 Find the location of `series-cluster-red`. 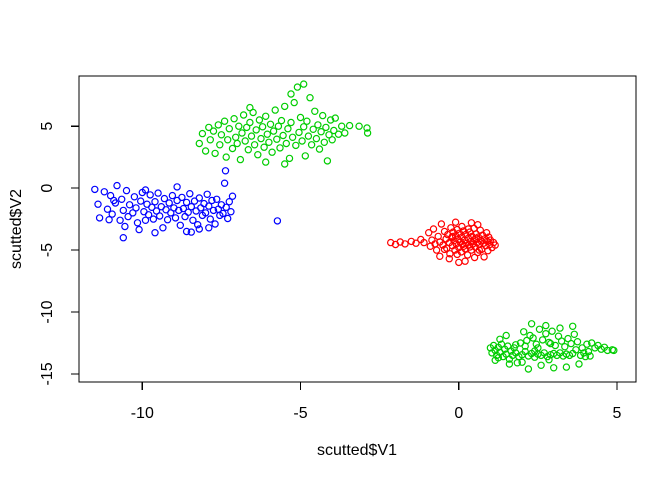

series-cluster-red is located at coordinates (443, 242).